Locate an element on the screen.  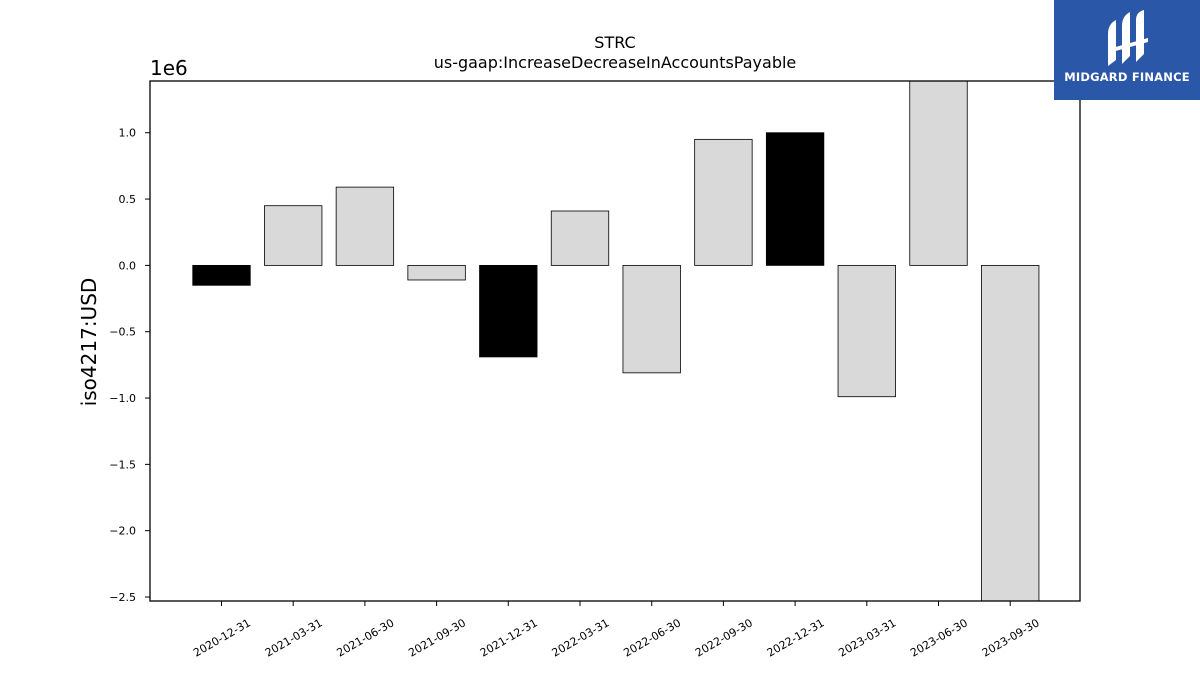
midgard-finance-logo: MIDGARD FINANCE is located at coordinates (1127, 50).